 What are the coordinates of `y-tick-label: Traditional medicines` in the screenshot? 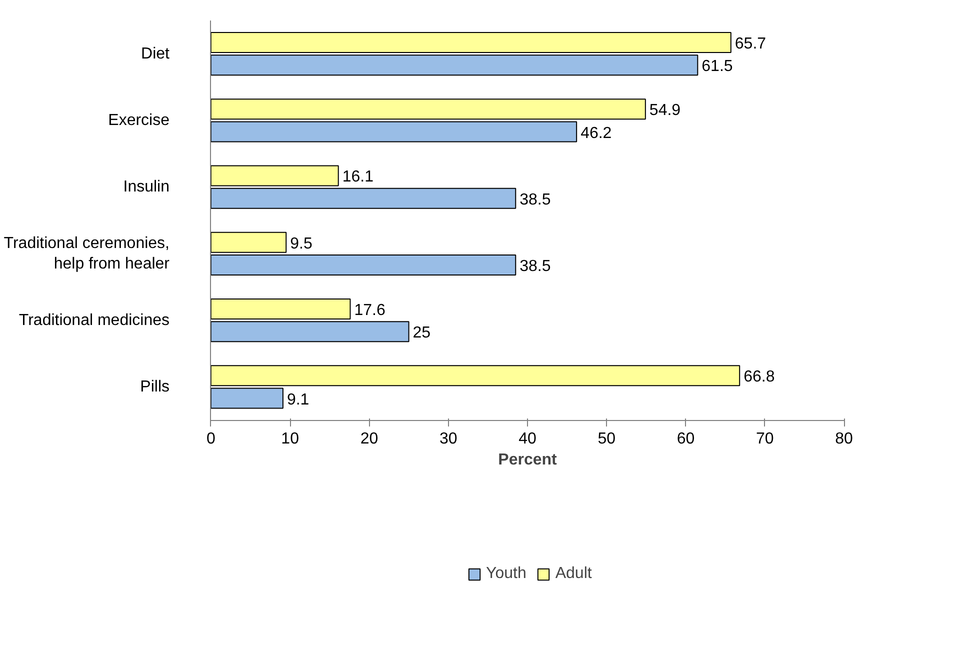 It's located at (94, 320).